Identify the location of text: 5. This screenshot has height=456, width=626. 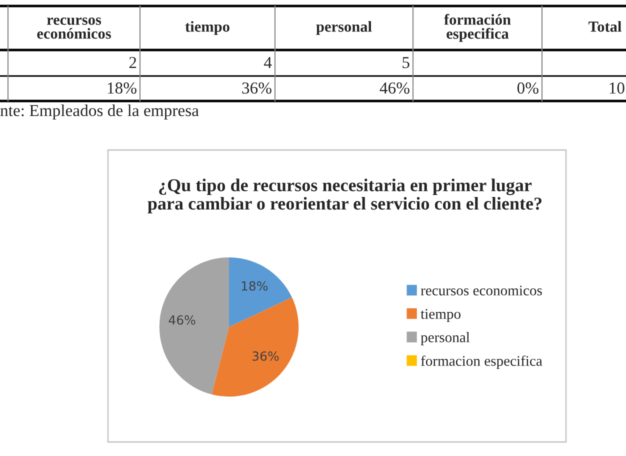
(406, 62).